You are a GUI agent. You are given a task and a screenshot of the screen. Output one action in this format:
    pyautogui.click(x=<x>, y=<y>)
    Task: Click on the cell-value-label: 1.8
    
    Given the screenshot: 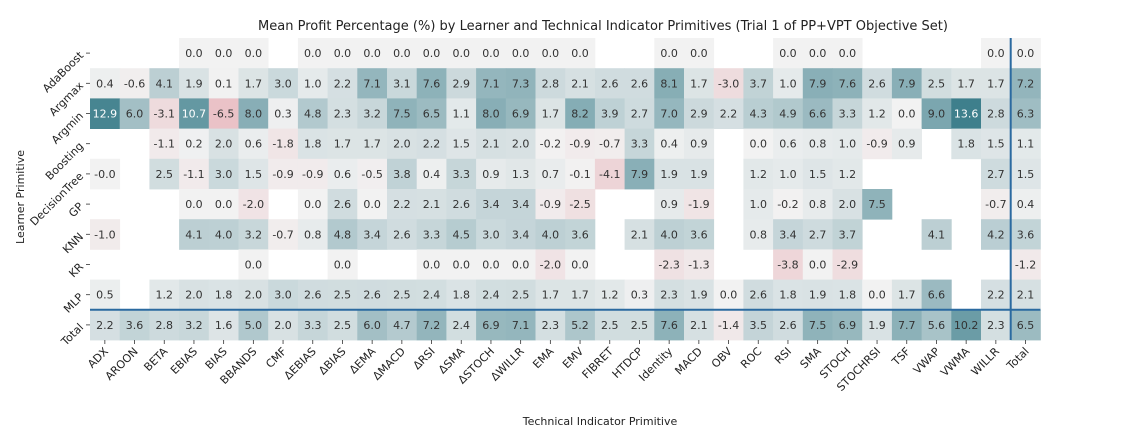 What is the action you would take?
    pyautogui.click(x=224, y=295)
    